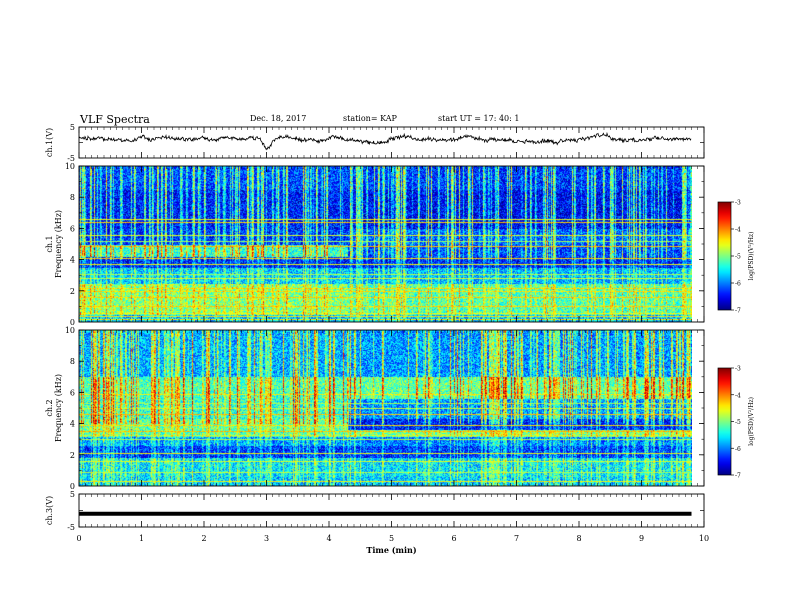 This screenshot has width=792, height=612. What do you see at coordinates (70, 166) in the screenshot?
I see `ch1-spectrogram-ytick-label: 10` at bounding box center [70, 166].